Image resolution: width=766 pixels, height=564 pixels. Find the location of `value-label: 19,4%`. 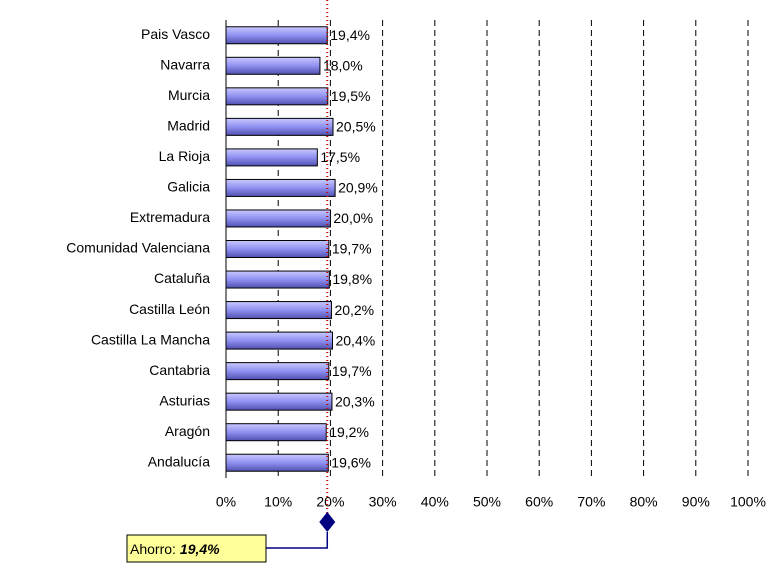

value-label: 19,4% is located at coordinates (350, 35).